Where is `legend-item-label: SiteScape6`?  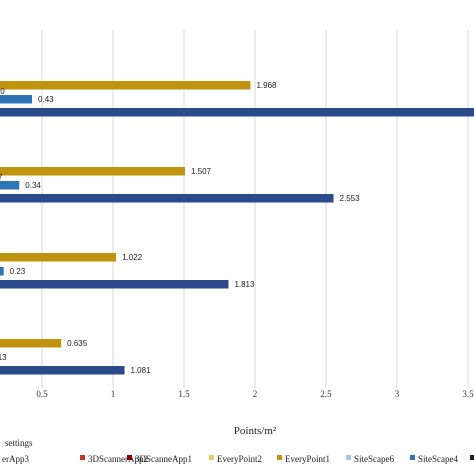 legend-item-label: SiteScape6 is located at coordinates (374, 459).